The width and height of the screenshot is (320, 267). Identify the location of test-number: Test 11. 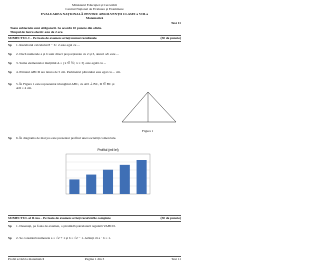
(176, 23).